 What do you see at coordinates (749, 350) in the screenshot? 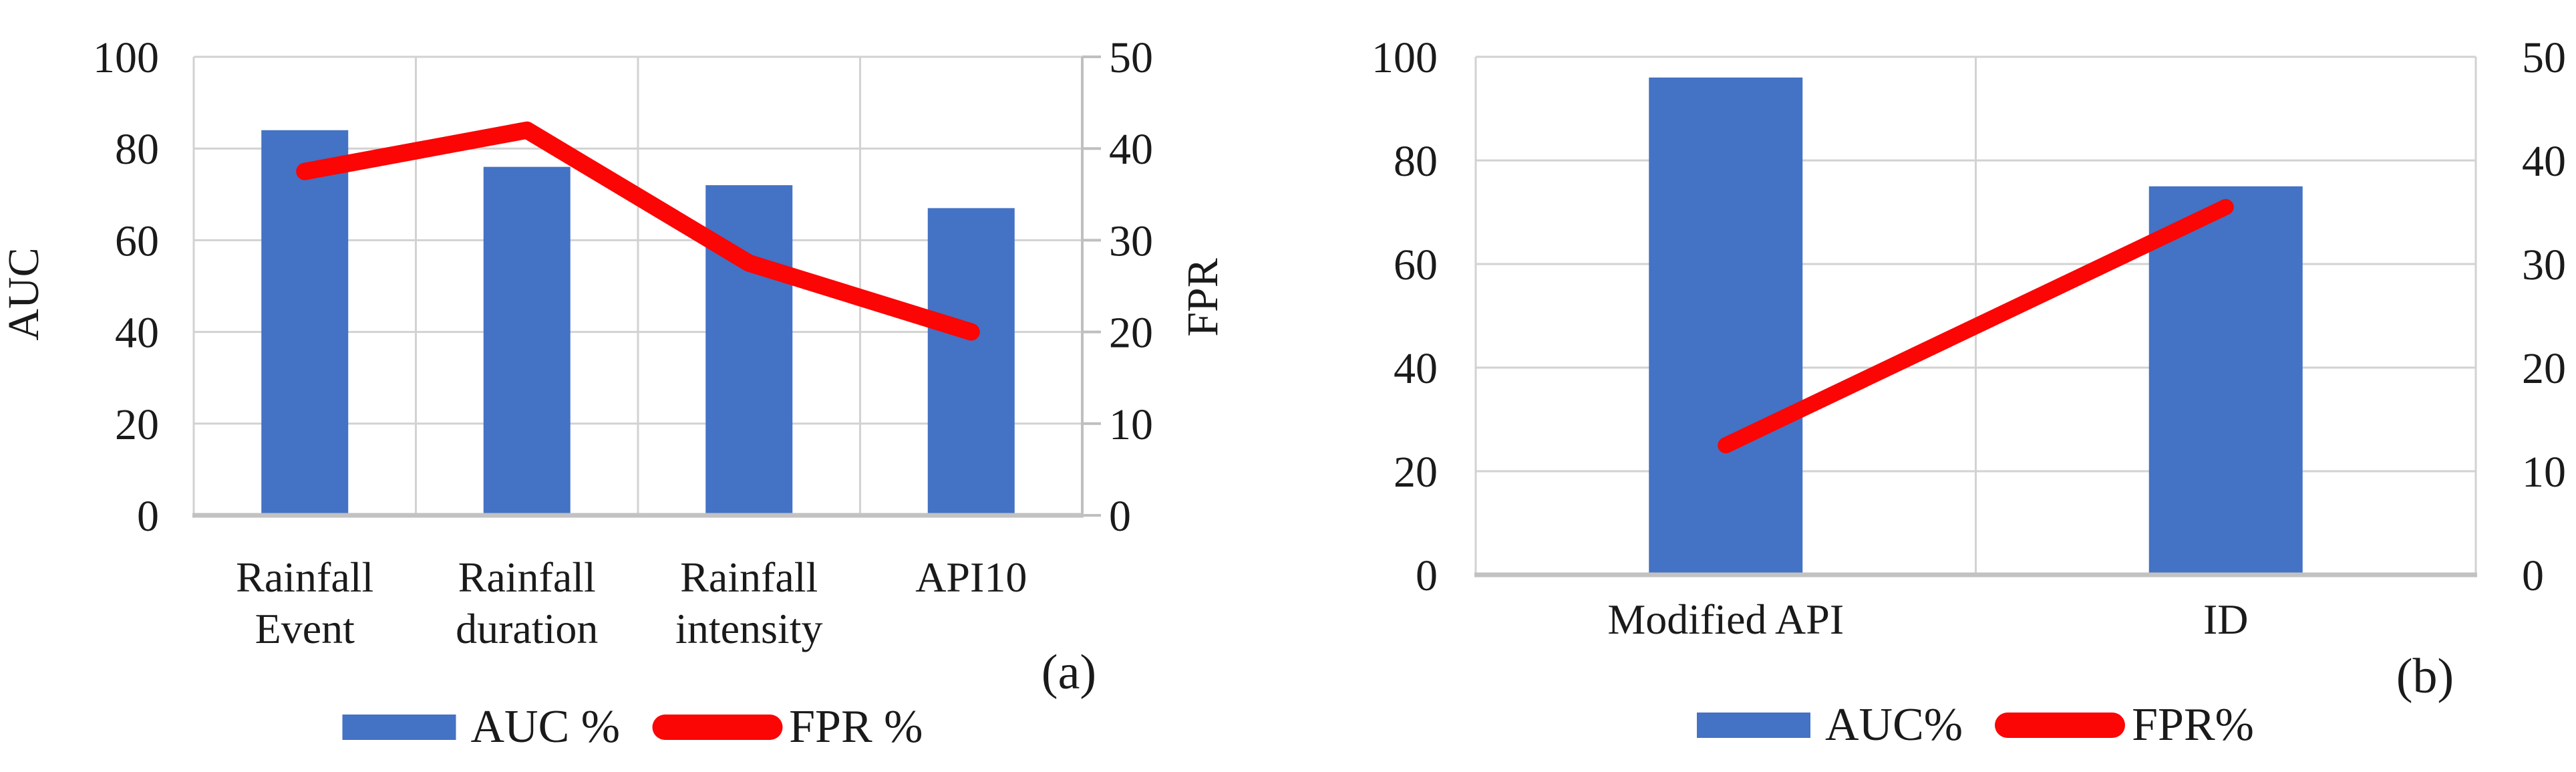
I see `bar-rainfall-intensity` at bounding box center [749, 350].